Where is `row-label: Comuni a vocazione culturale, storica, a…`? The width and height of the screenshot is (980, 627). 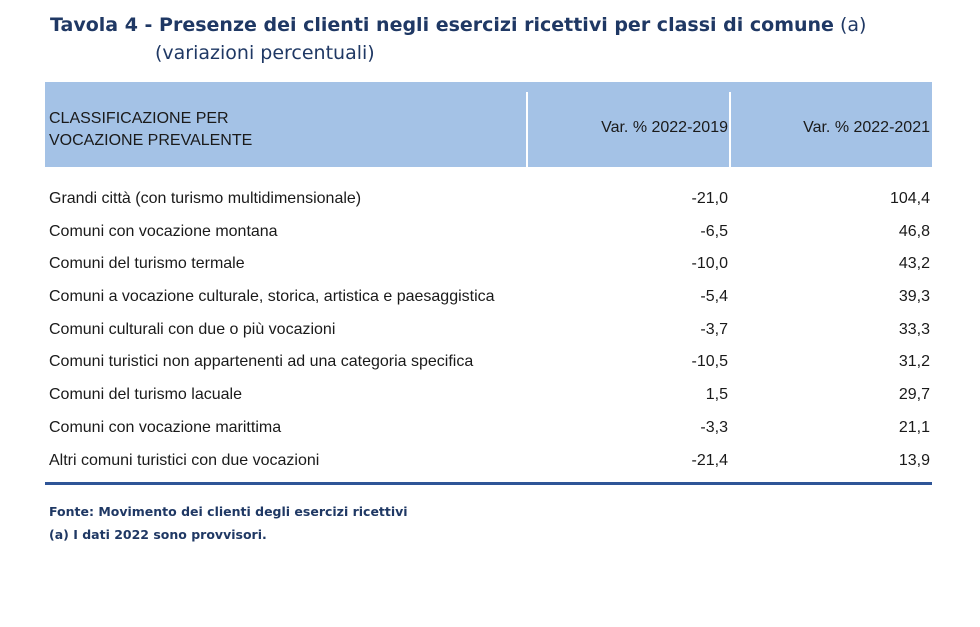 row-label: Comuni a vocazione culturale, storica, a… is located at coordinates (272, 297).